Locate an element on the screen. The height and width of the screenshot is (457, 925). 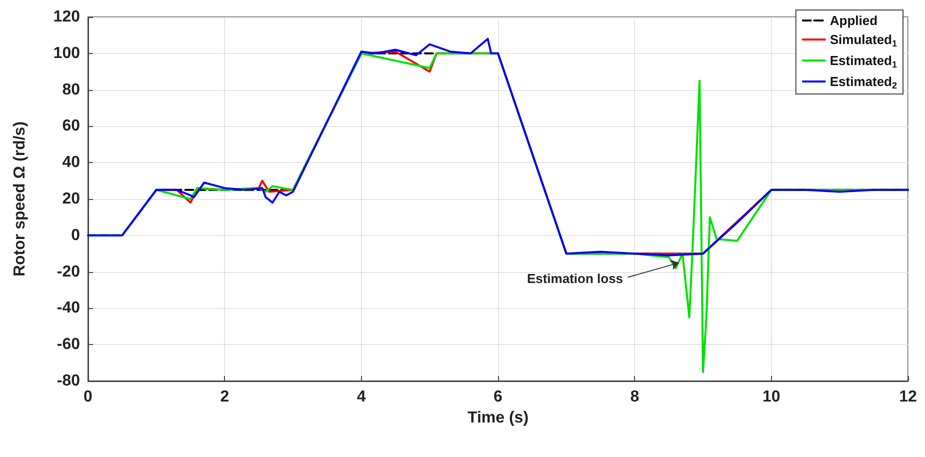
x-tick-label: 4 is located at coordinates (361, 397).